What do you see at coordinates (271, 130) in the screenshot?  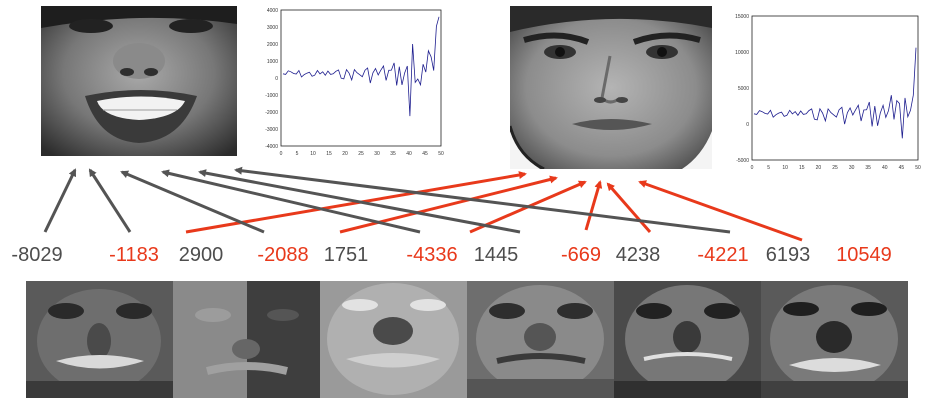 I see `y-tick-label: -3000` at bounding box center [271, 130].